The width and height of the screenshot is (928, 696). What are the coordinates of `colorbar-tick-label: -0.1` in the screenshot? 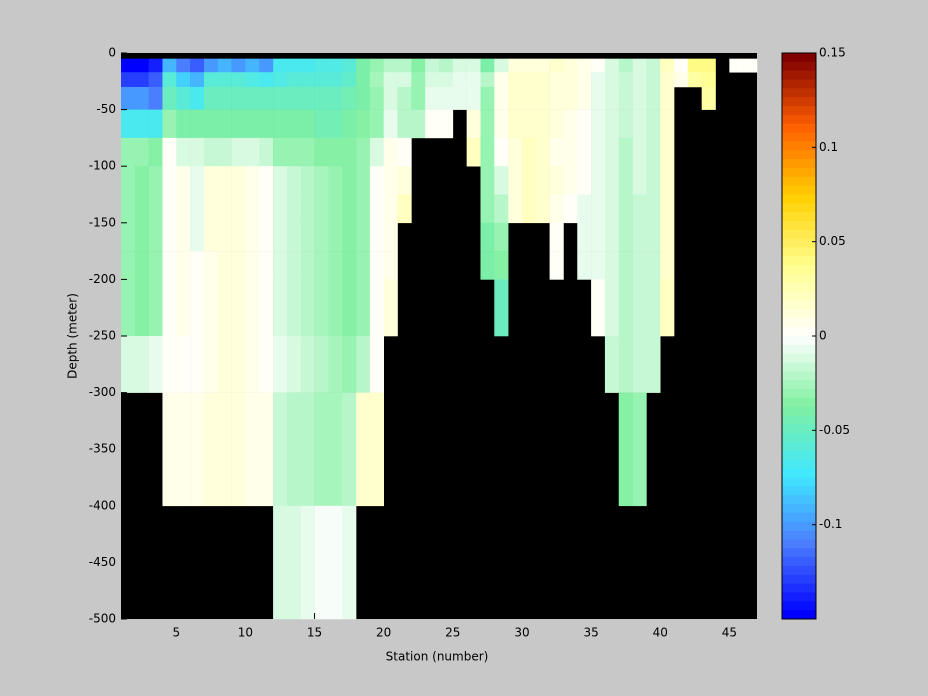 It's located at (830, 524).